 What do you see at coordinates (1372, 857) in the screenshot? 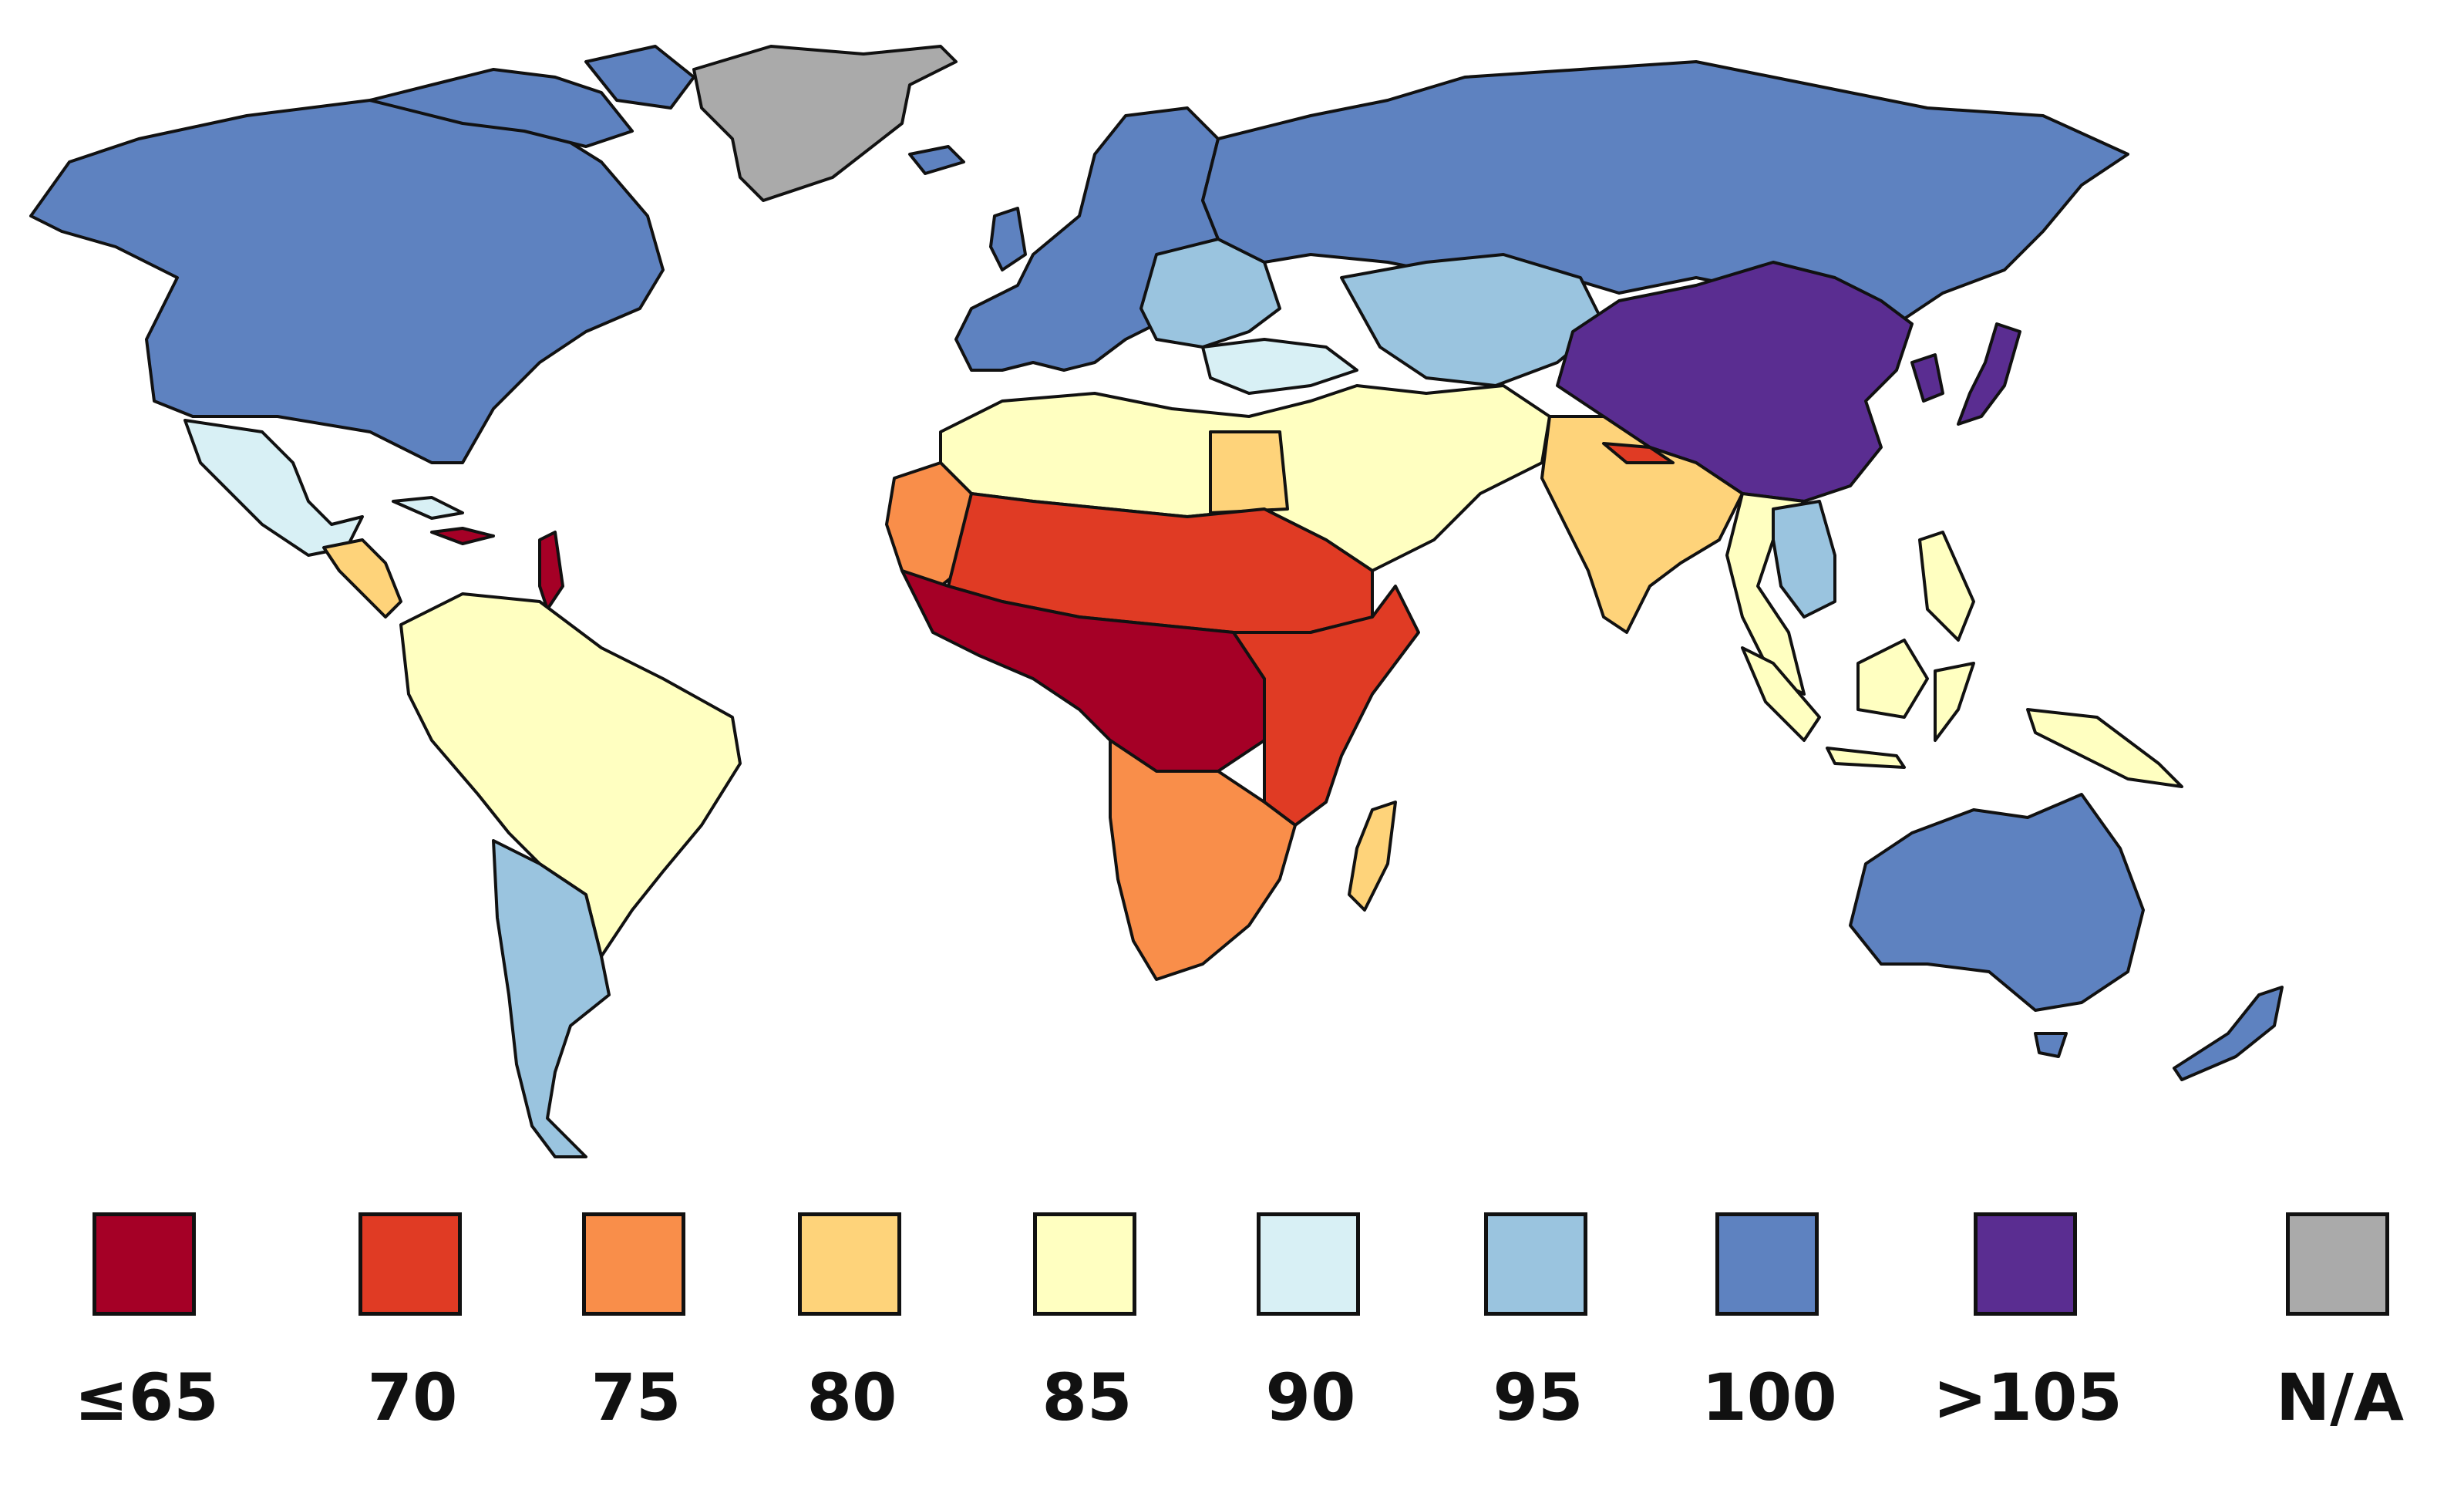
I see `region-madagascar` at bounding box center [1372, 857].